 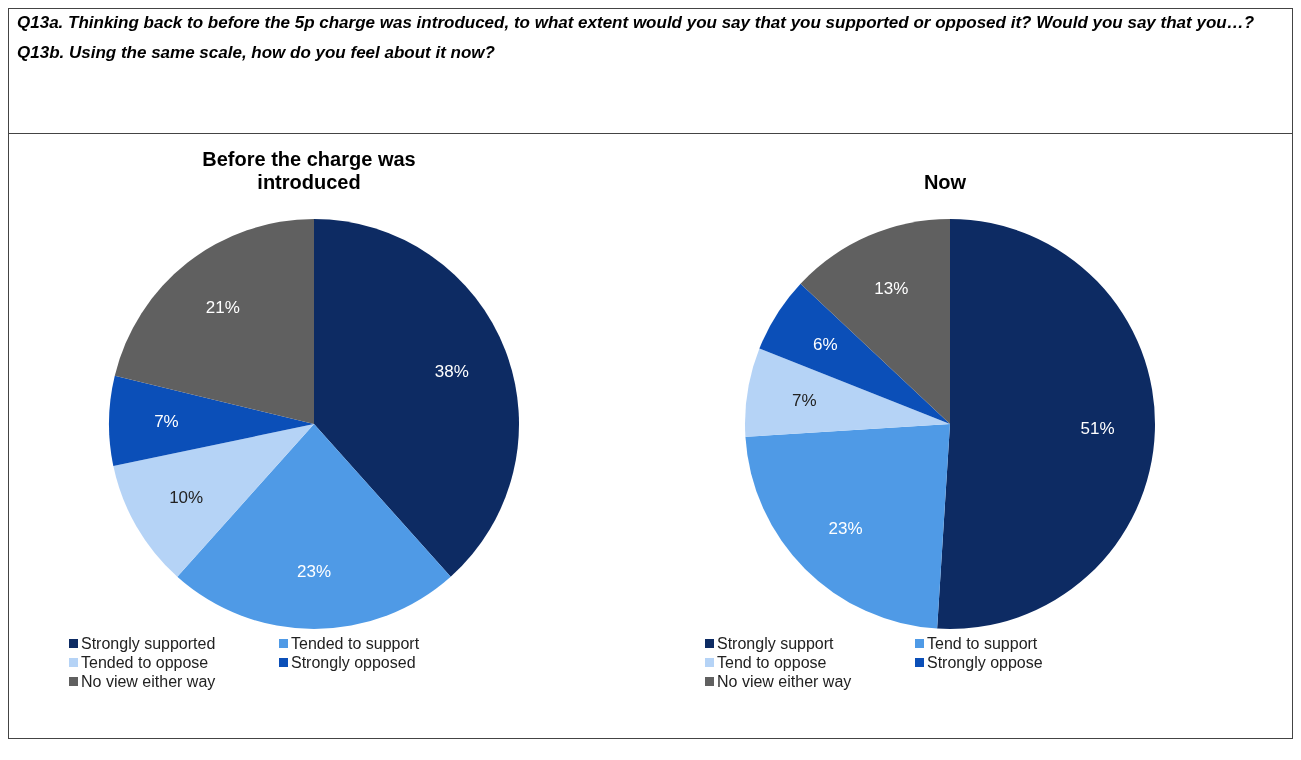 What do you see at coordinates (309, 171) in the screenshot?
I see `chart-title: Before the charge was introduced` at bounding box center [309, 171].